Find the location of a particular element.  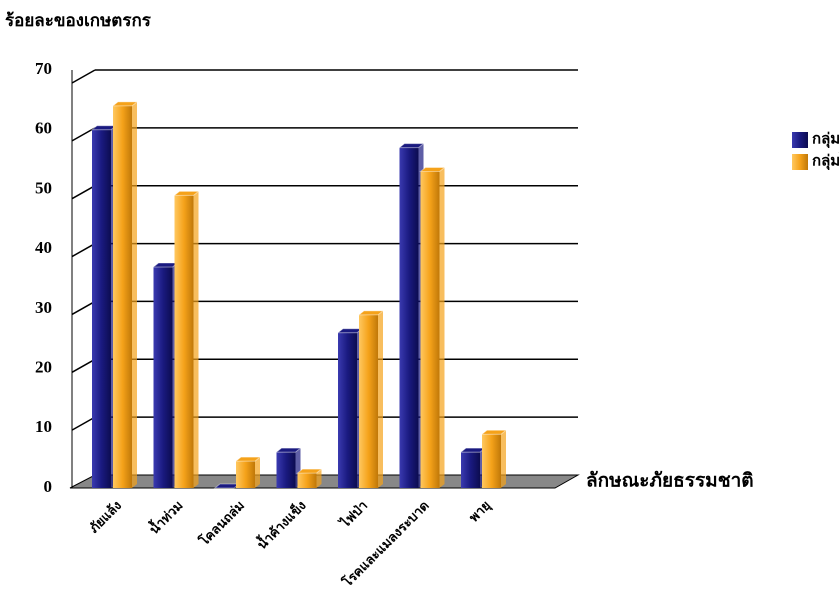

x-tick-label: น้ำท่วม is located at coordinates (164, 516).